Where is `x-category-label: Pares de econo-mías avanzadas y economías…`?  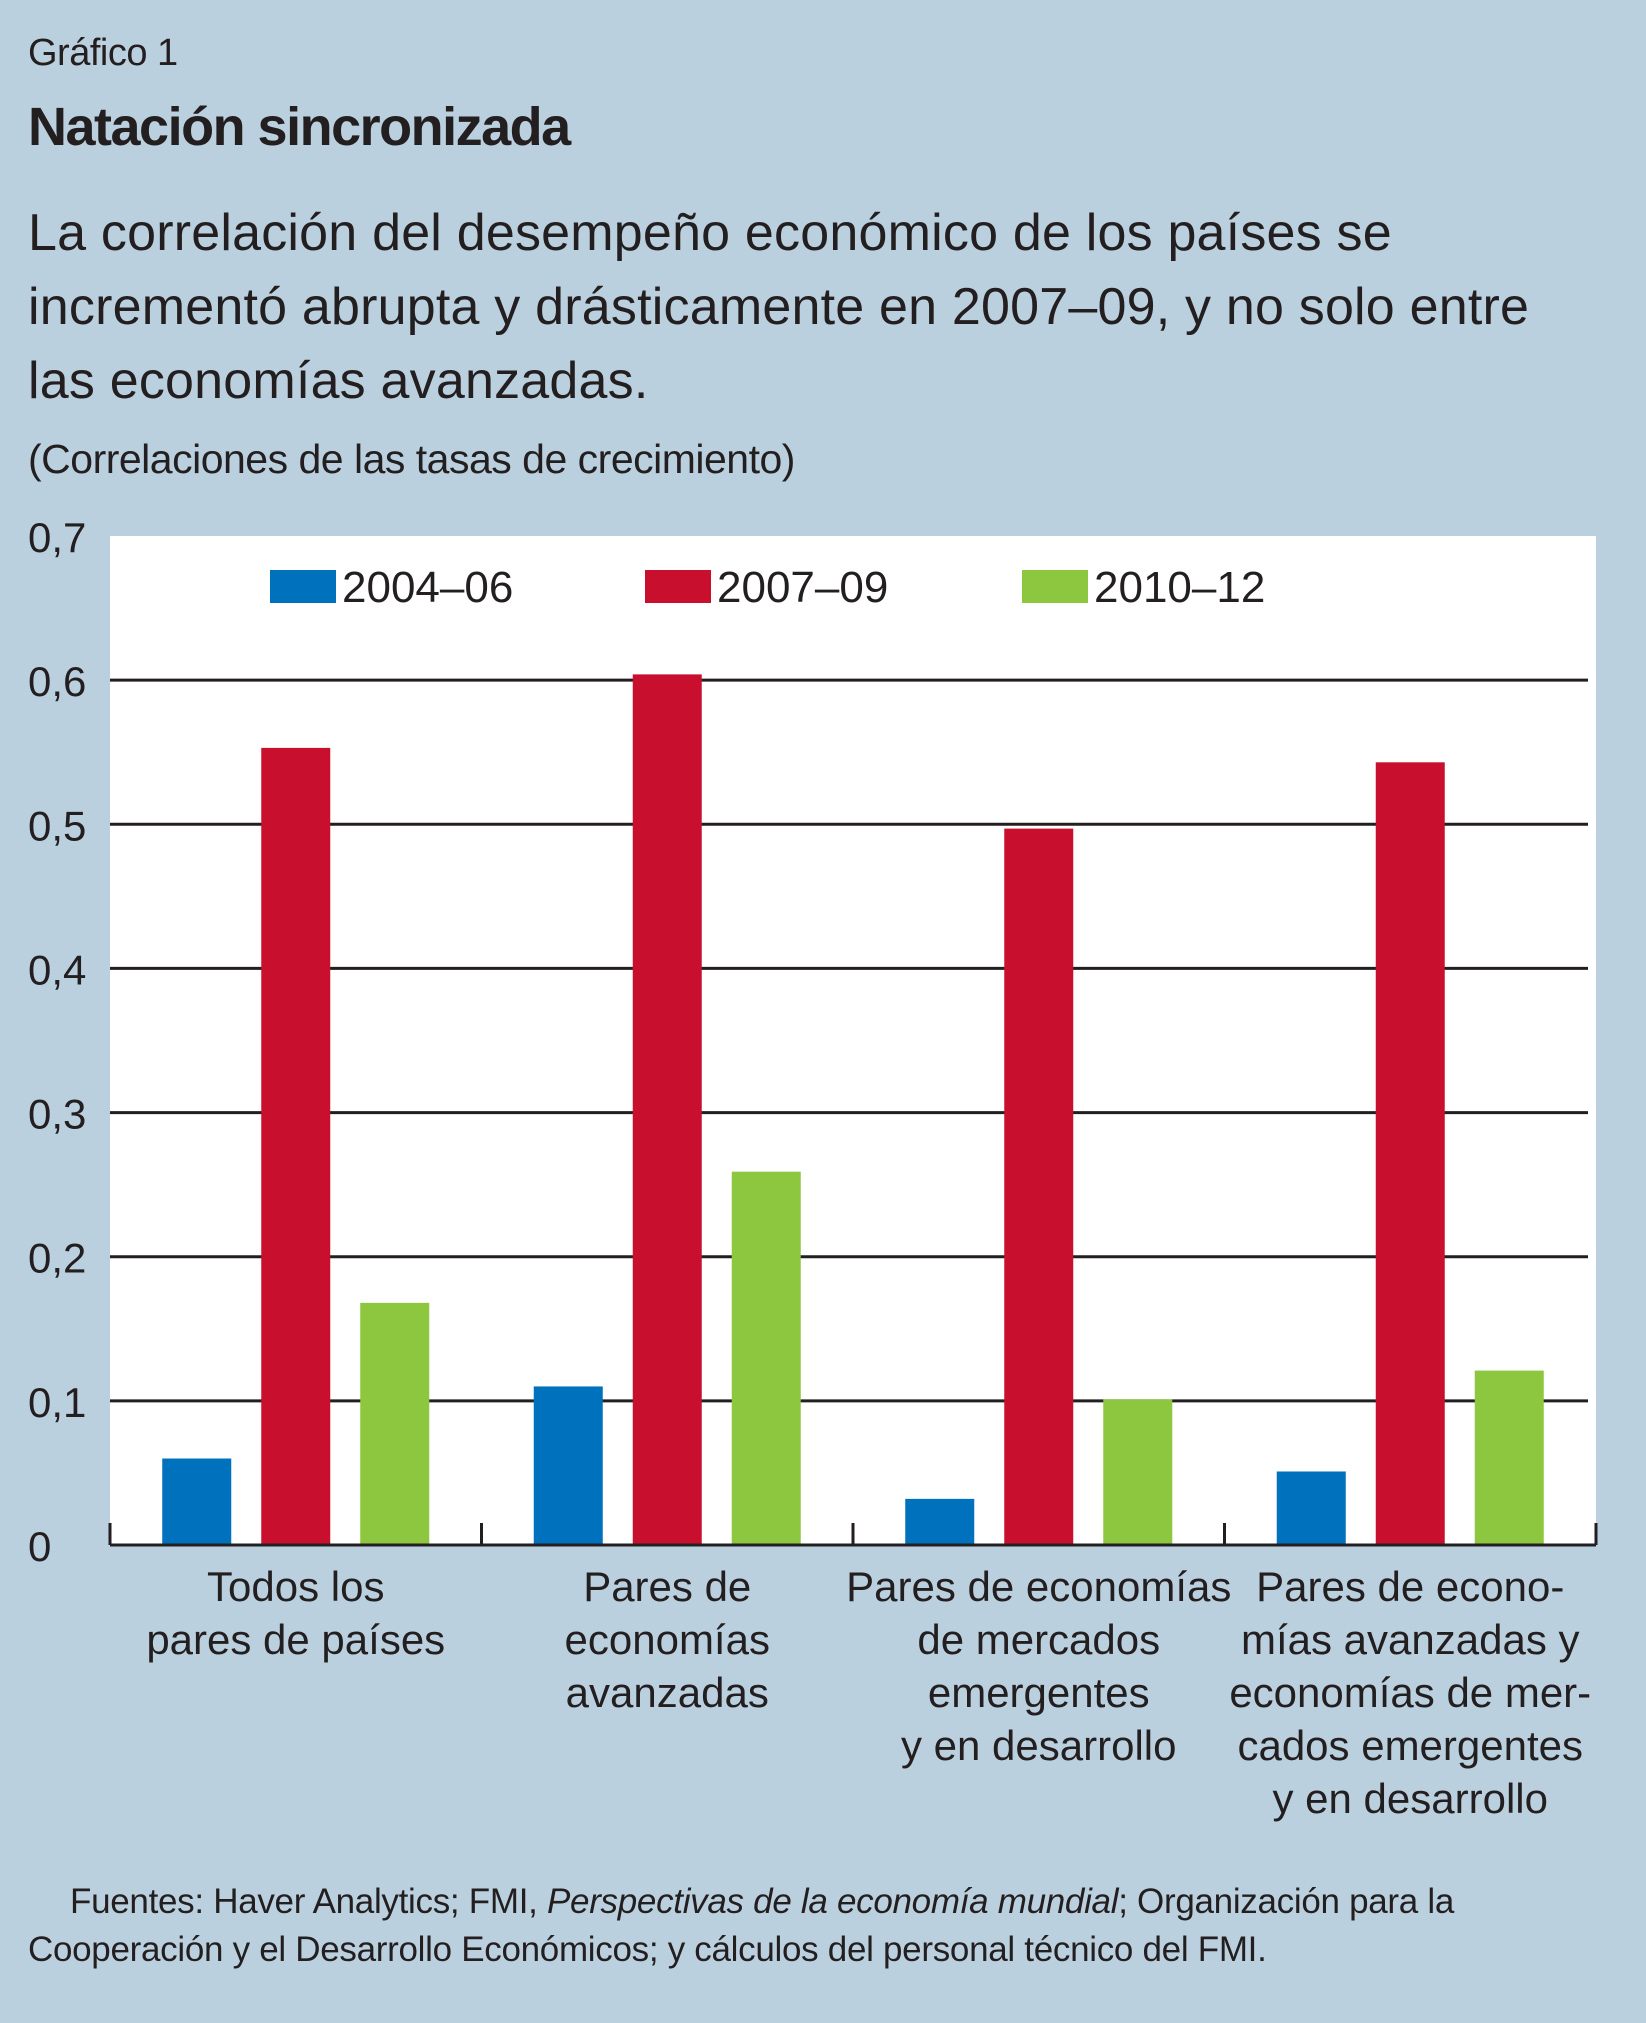 x-category-label: Pares de econo-mías avanzadas y economías… is located at coordinates (1410, 1692).